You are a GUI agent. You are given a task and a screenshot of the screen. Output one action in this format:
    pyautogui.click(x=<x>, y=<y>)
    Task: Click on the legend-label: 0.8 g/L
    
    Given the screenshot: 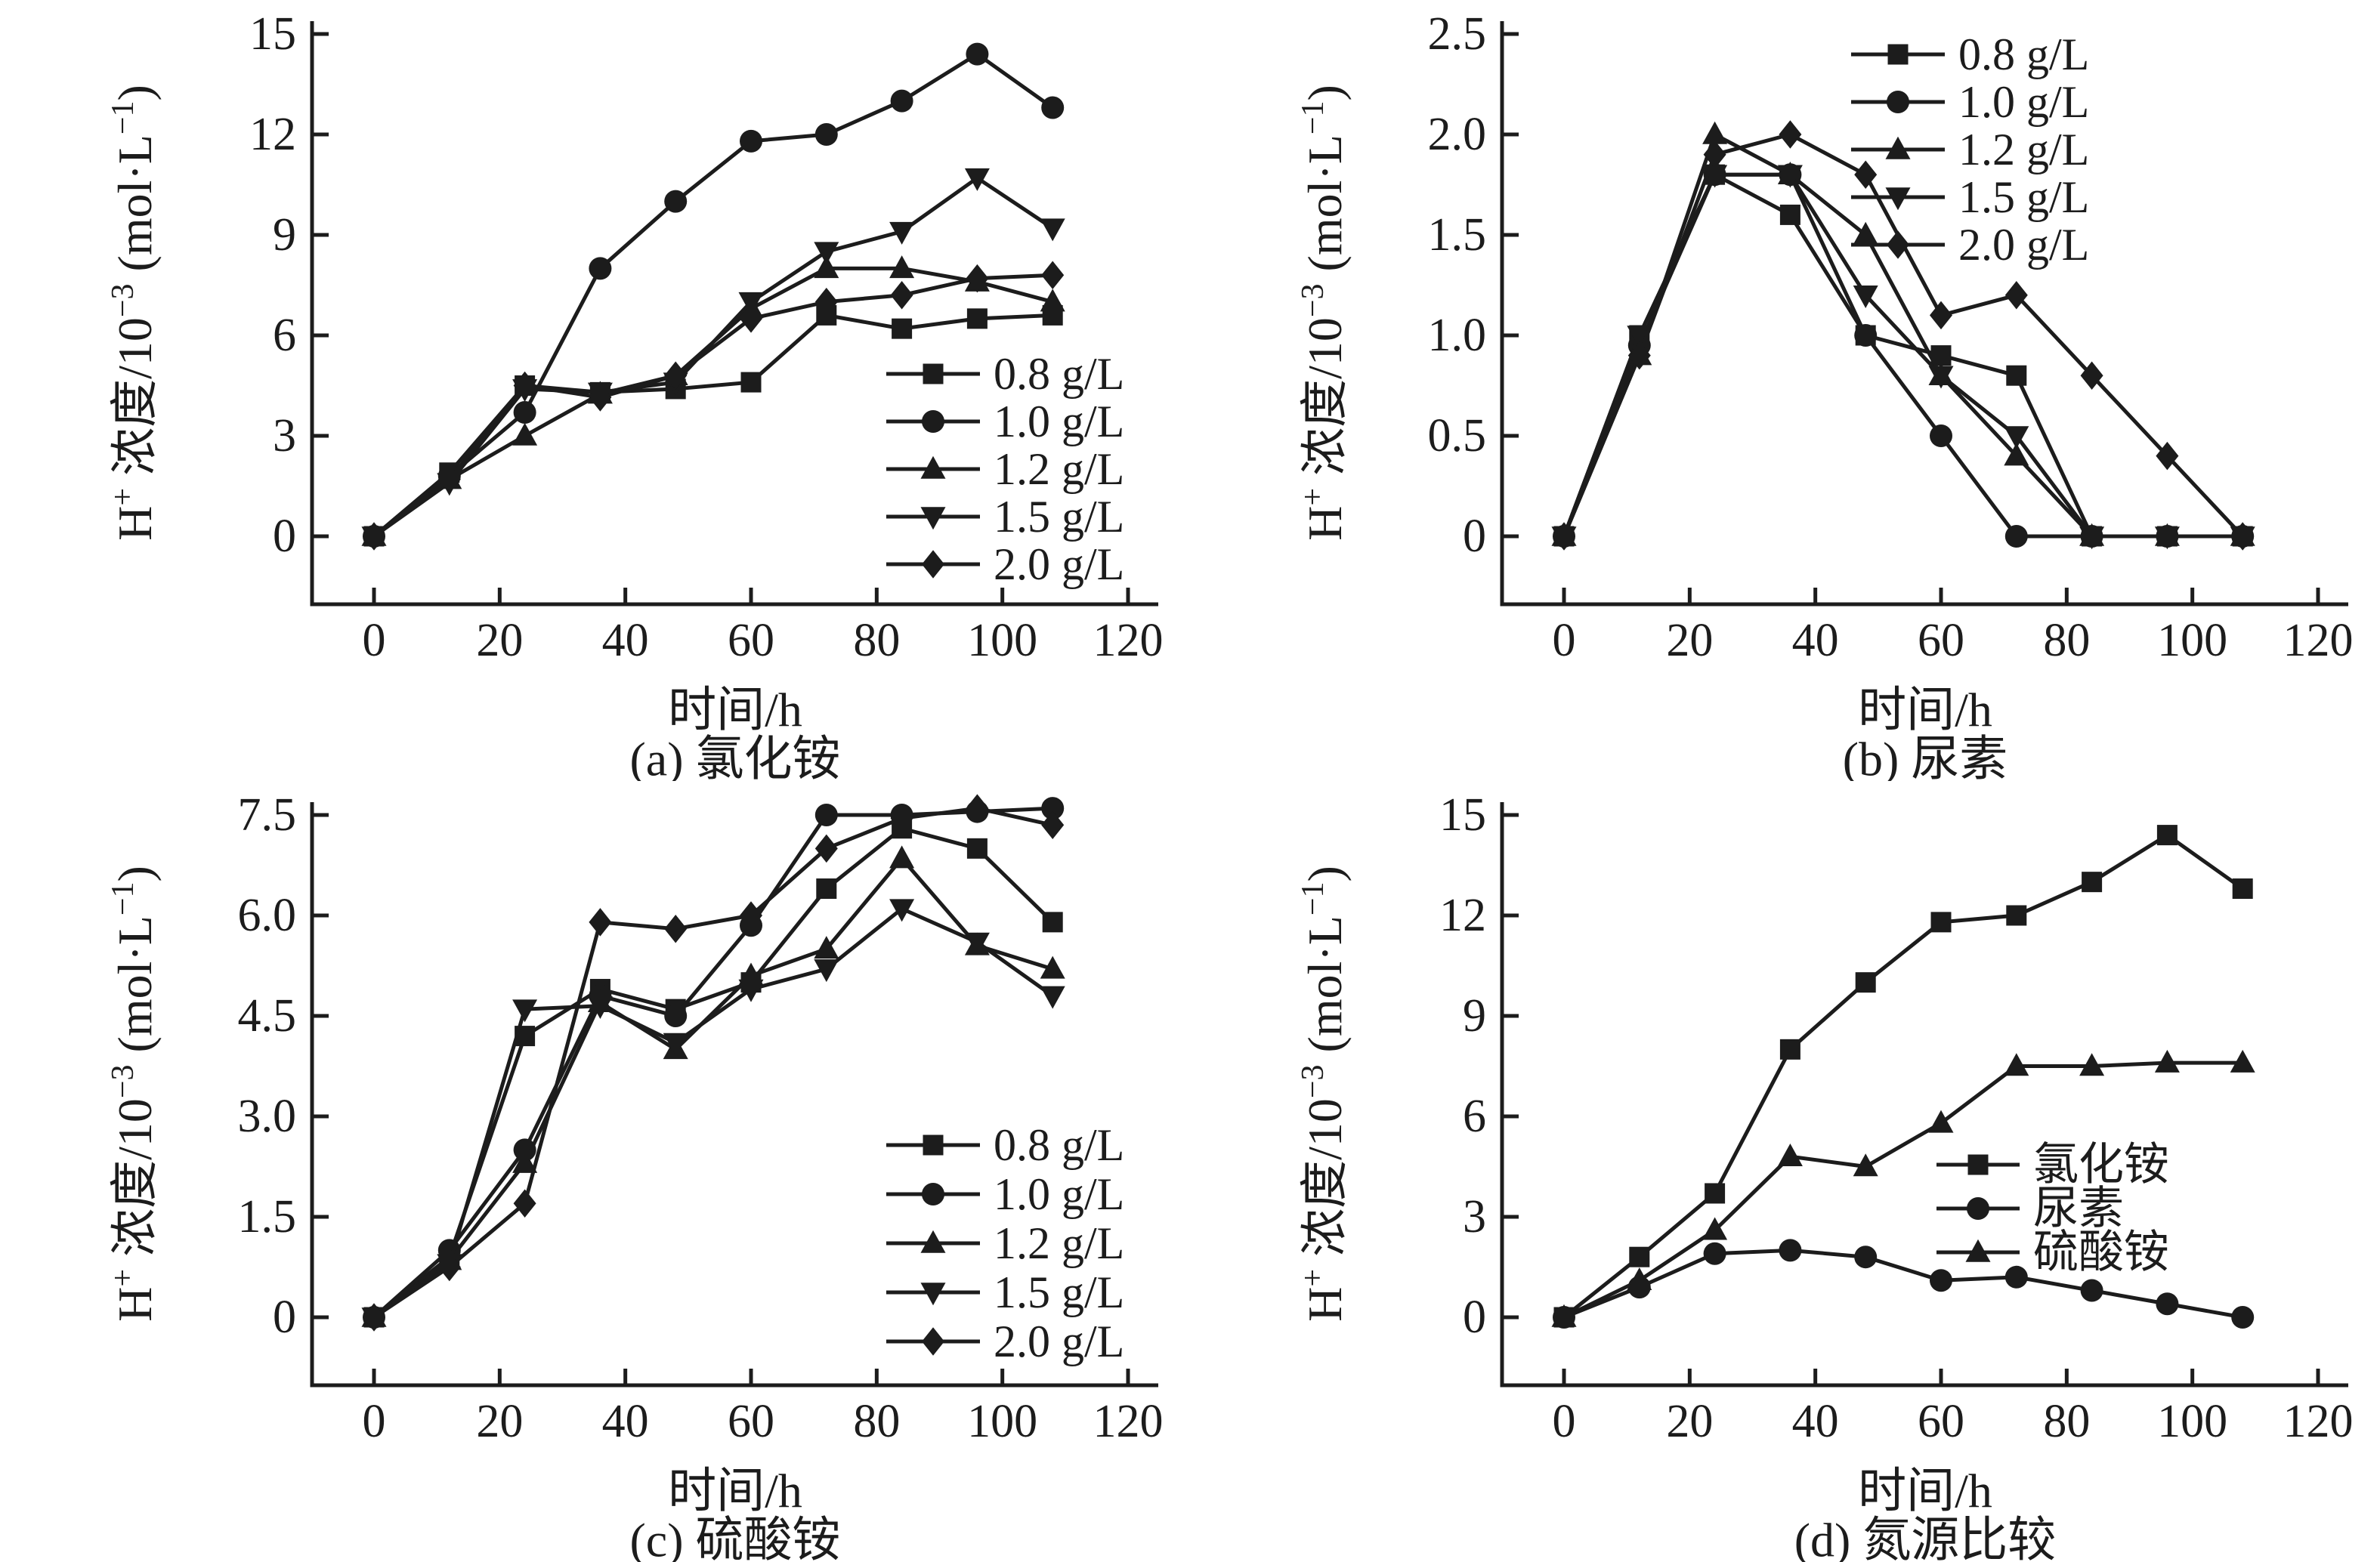 What is the action you would take?
    pyautogui.click(x=1059, y=374)
    